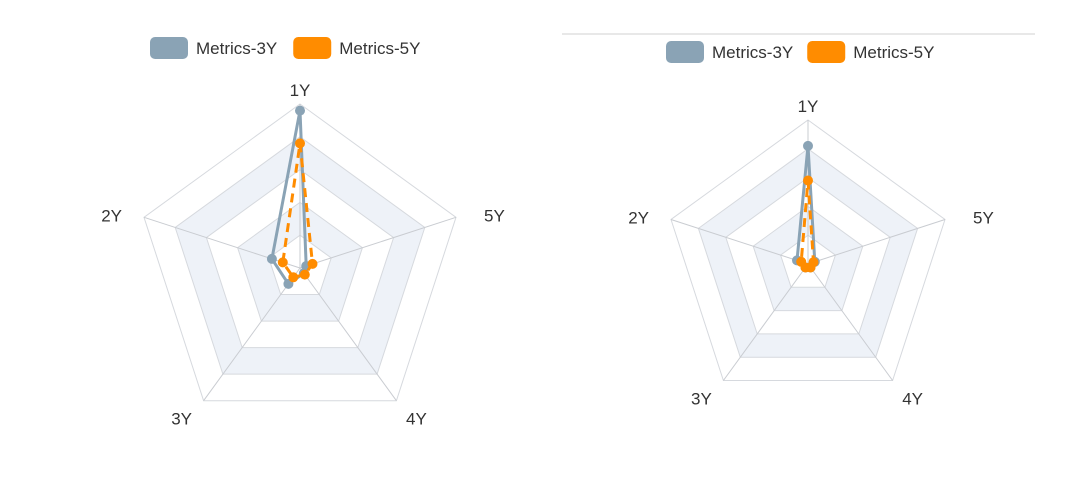 The width and height of the screenshot is (1080, 499). I want to click on radar-axis-2Y, so click(739, 242).